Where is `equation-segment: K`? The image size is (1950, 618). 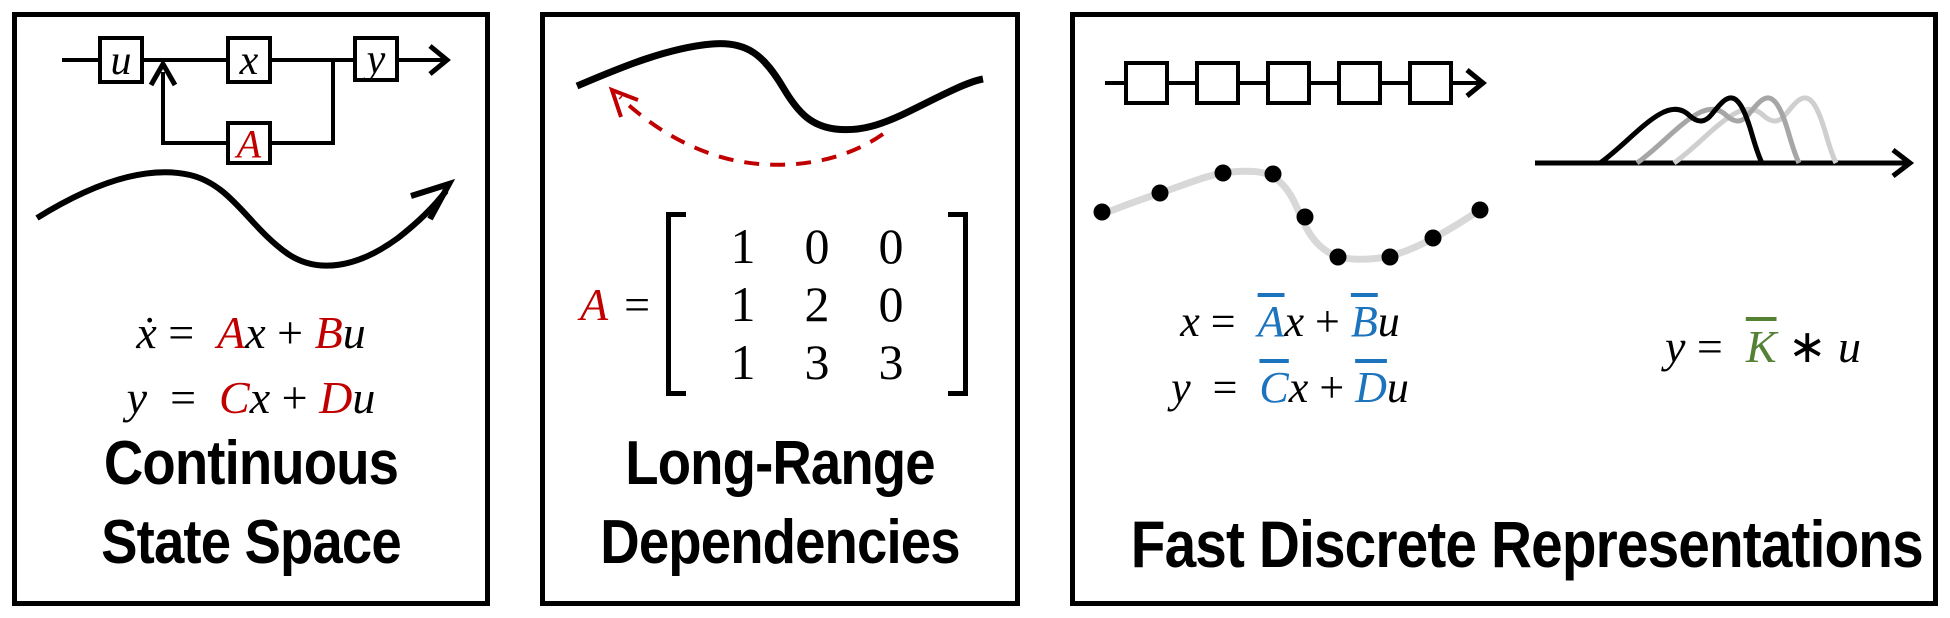 equation-segment: K is located at coordinates (1761, 346).